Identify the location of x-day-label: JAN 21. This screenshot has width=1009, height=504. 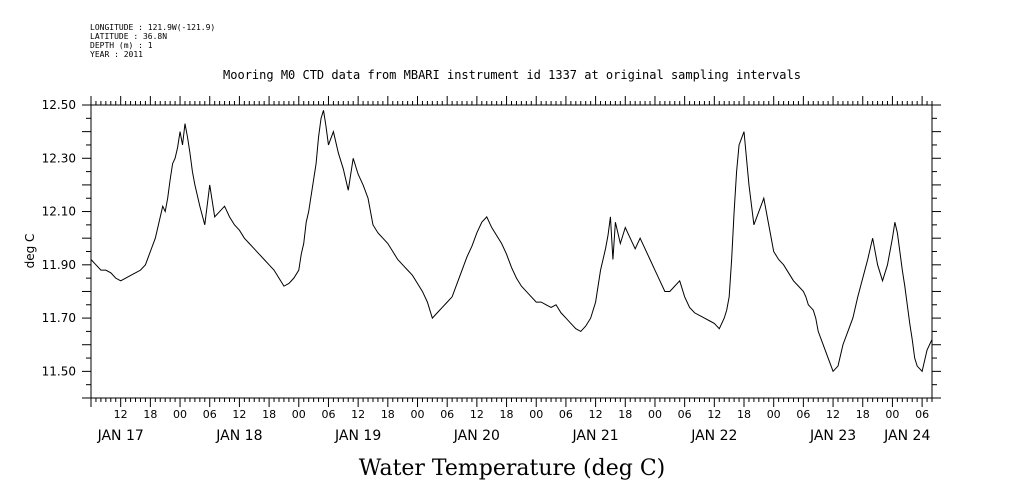
(594, 436).